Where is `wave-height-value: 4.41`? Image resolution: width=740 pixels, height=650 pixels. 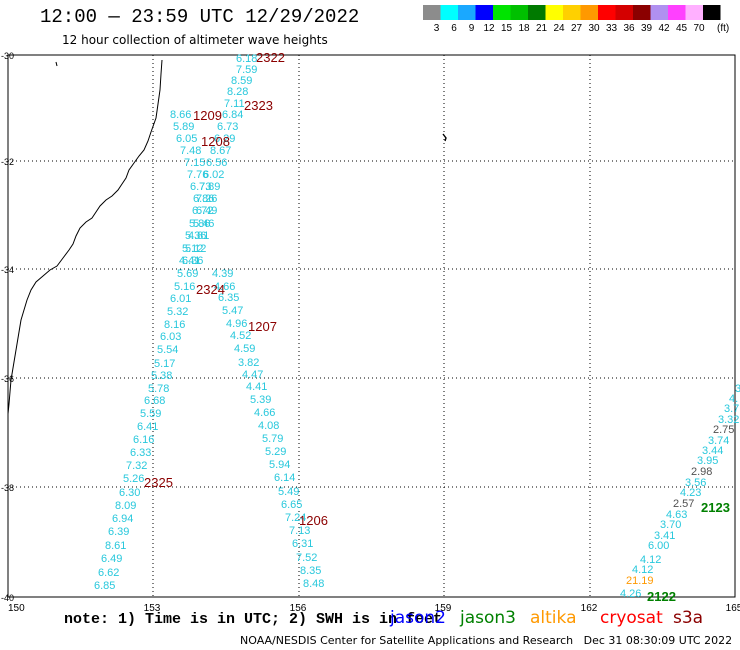 wave-height-value: 4.41 is located at coordinates (189, 261).